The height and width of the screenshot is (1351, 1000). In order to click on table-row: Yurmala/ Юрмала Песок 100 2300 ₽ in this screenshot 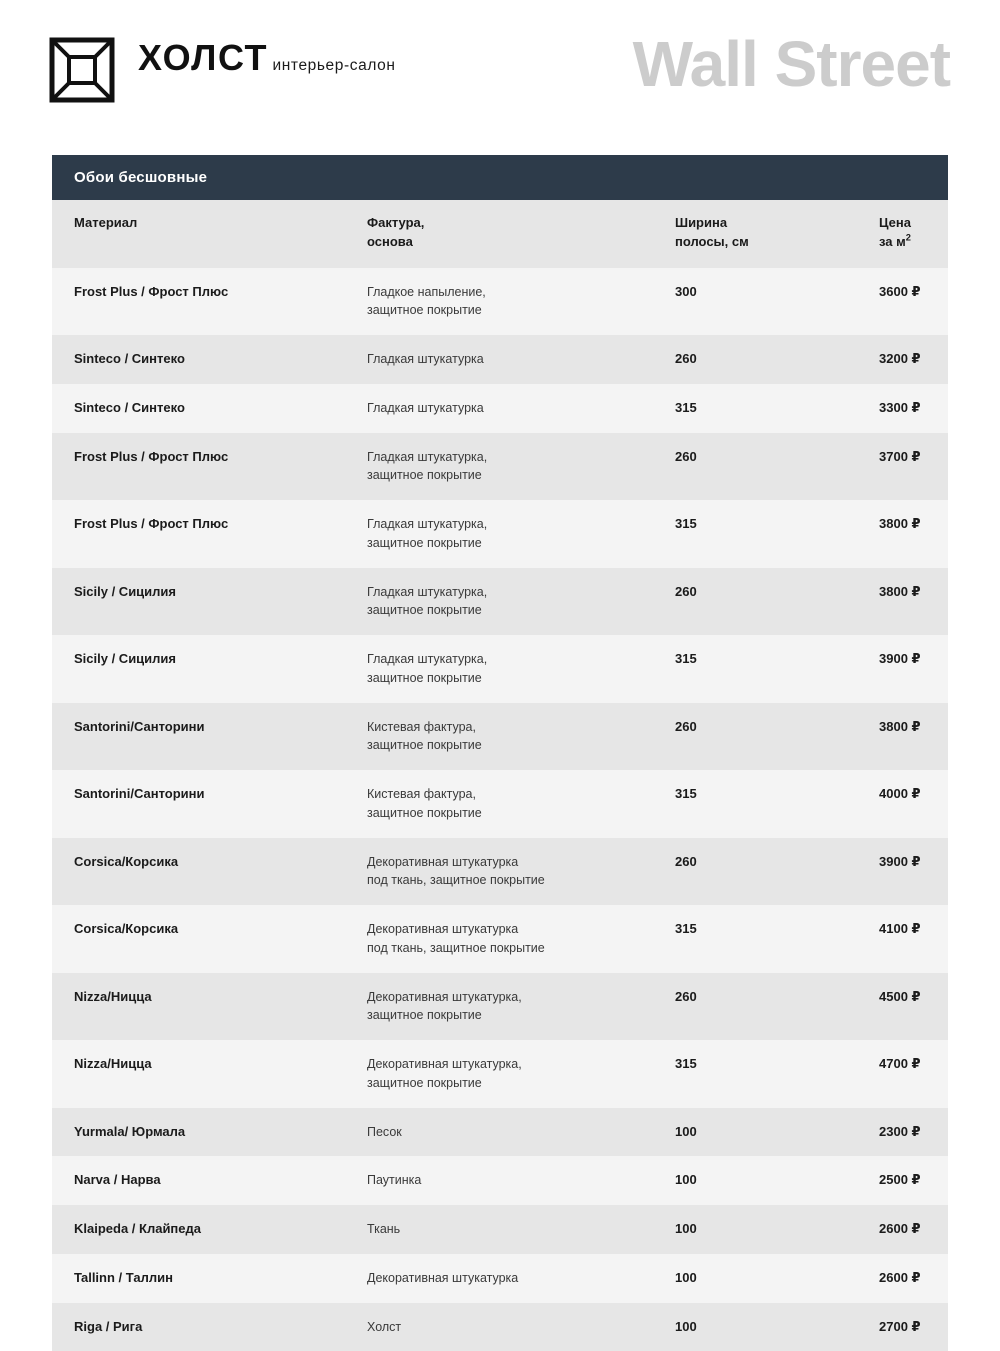, I will do `click(500, 1132)`.